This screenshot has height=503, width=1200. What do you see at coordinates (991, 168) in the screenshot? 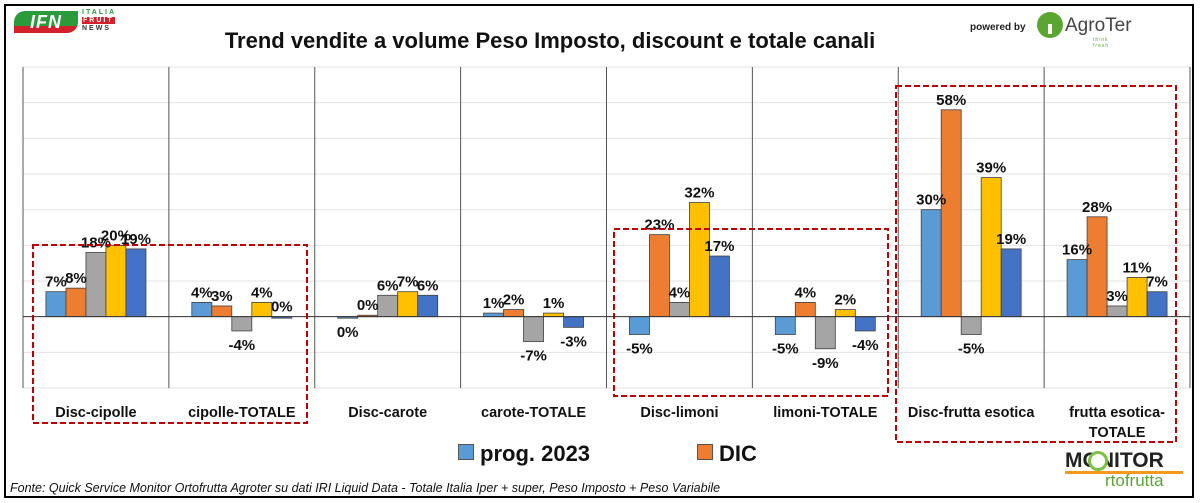
I see `data-label: 39%` at bounding box center [991, 168].